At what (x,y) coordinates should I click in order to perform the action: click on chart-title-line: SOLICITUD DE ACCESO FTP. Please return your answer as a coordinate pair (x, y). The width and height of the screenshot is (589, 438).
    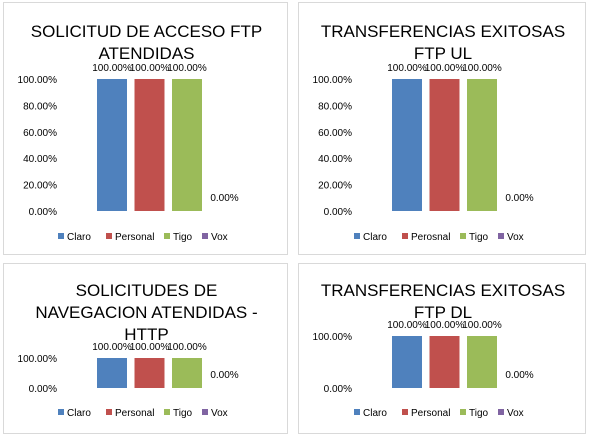
    Looking at the image, I should click on (146, 31).